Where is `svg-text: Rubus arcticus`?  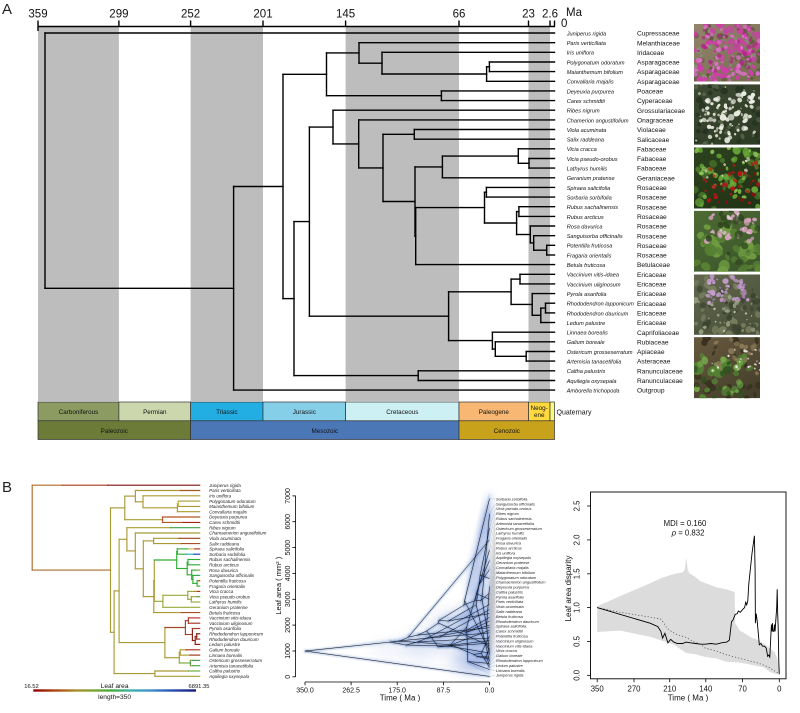
svg-text: Rubus arcticus is located at coordinates (509, 547).